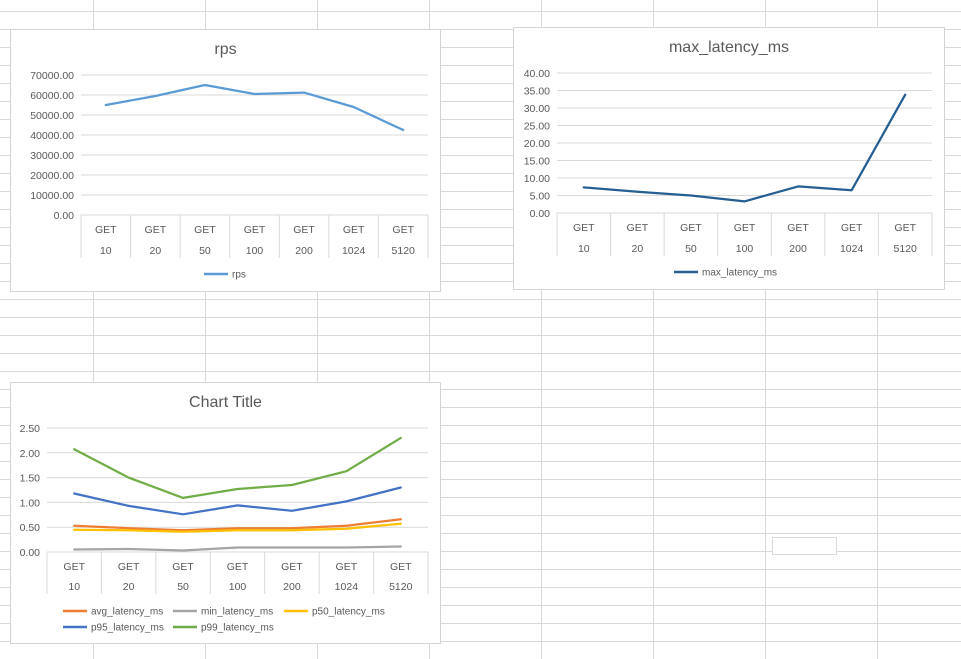 This screenshot has height=659, width=961. I want to click on y-tick-label: 1.50, so click(30, 479).